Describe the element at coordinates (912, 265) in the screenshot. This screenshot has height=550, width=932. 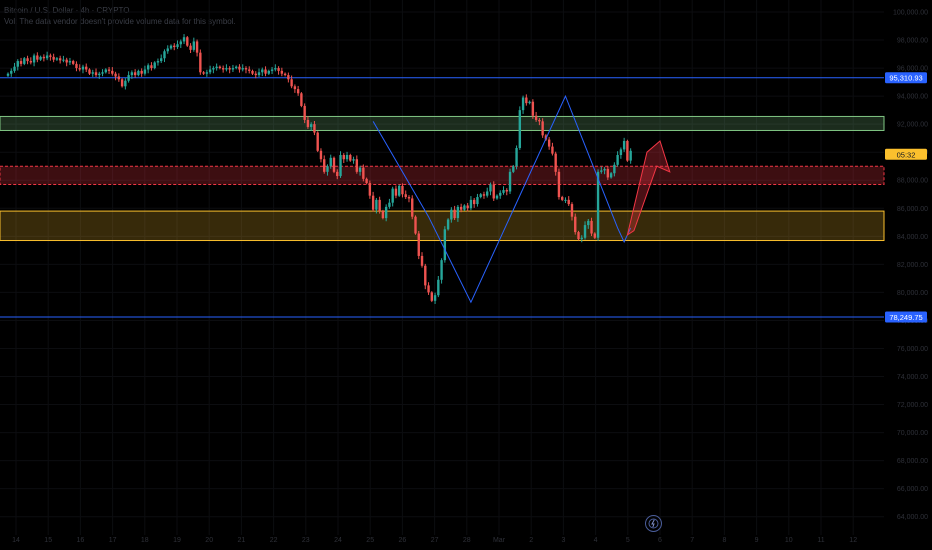
I see `price-axis-tick: 82,000.00` at that location.